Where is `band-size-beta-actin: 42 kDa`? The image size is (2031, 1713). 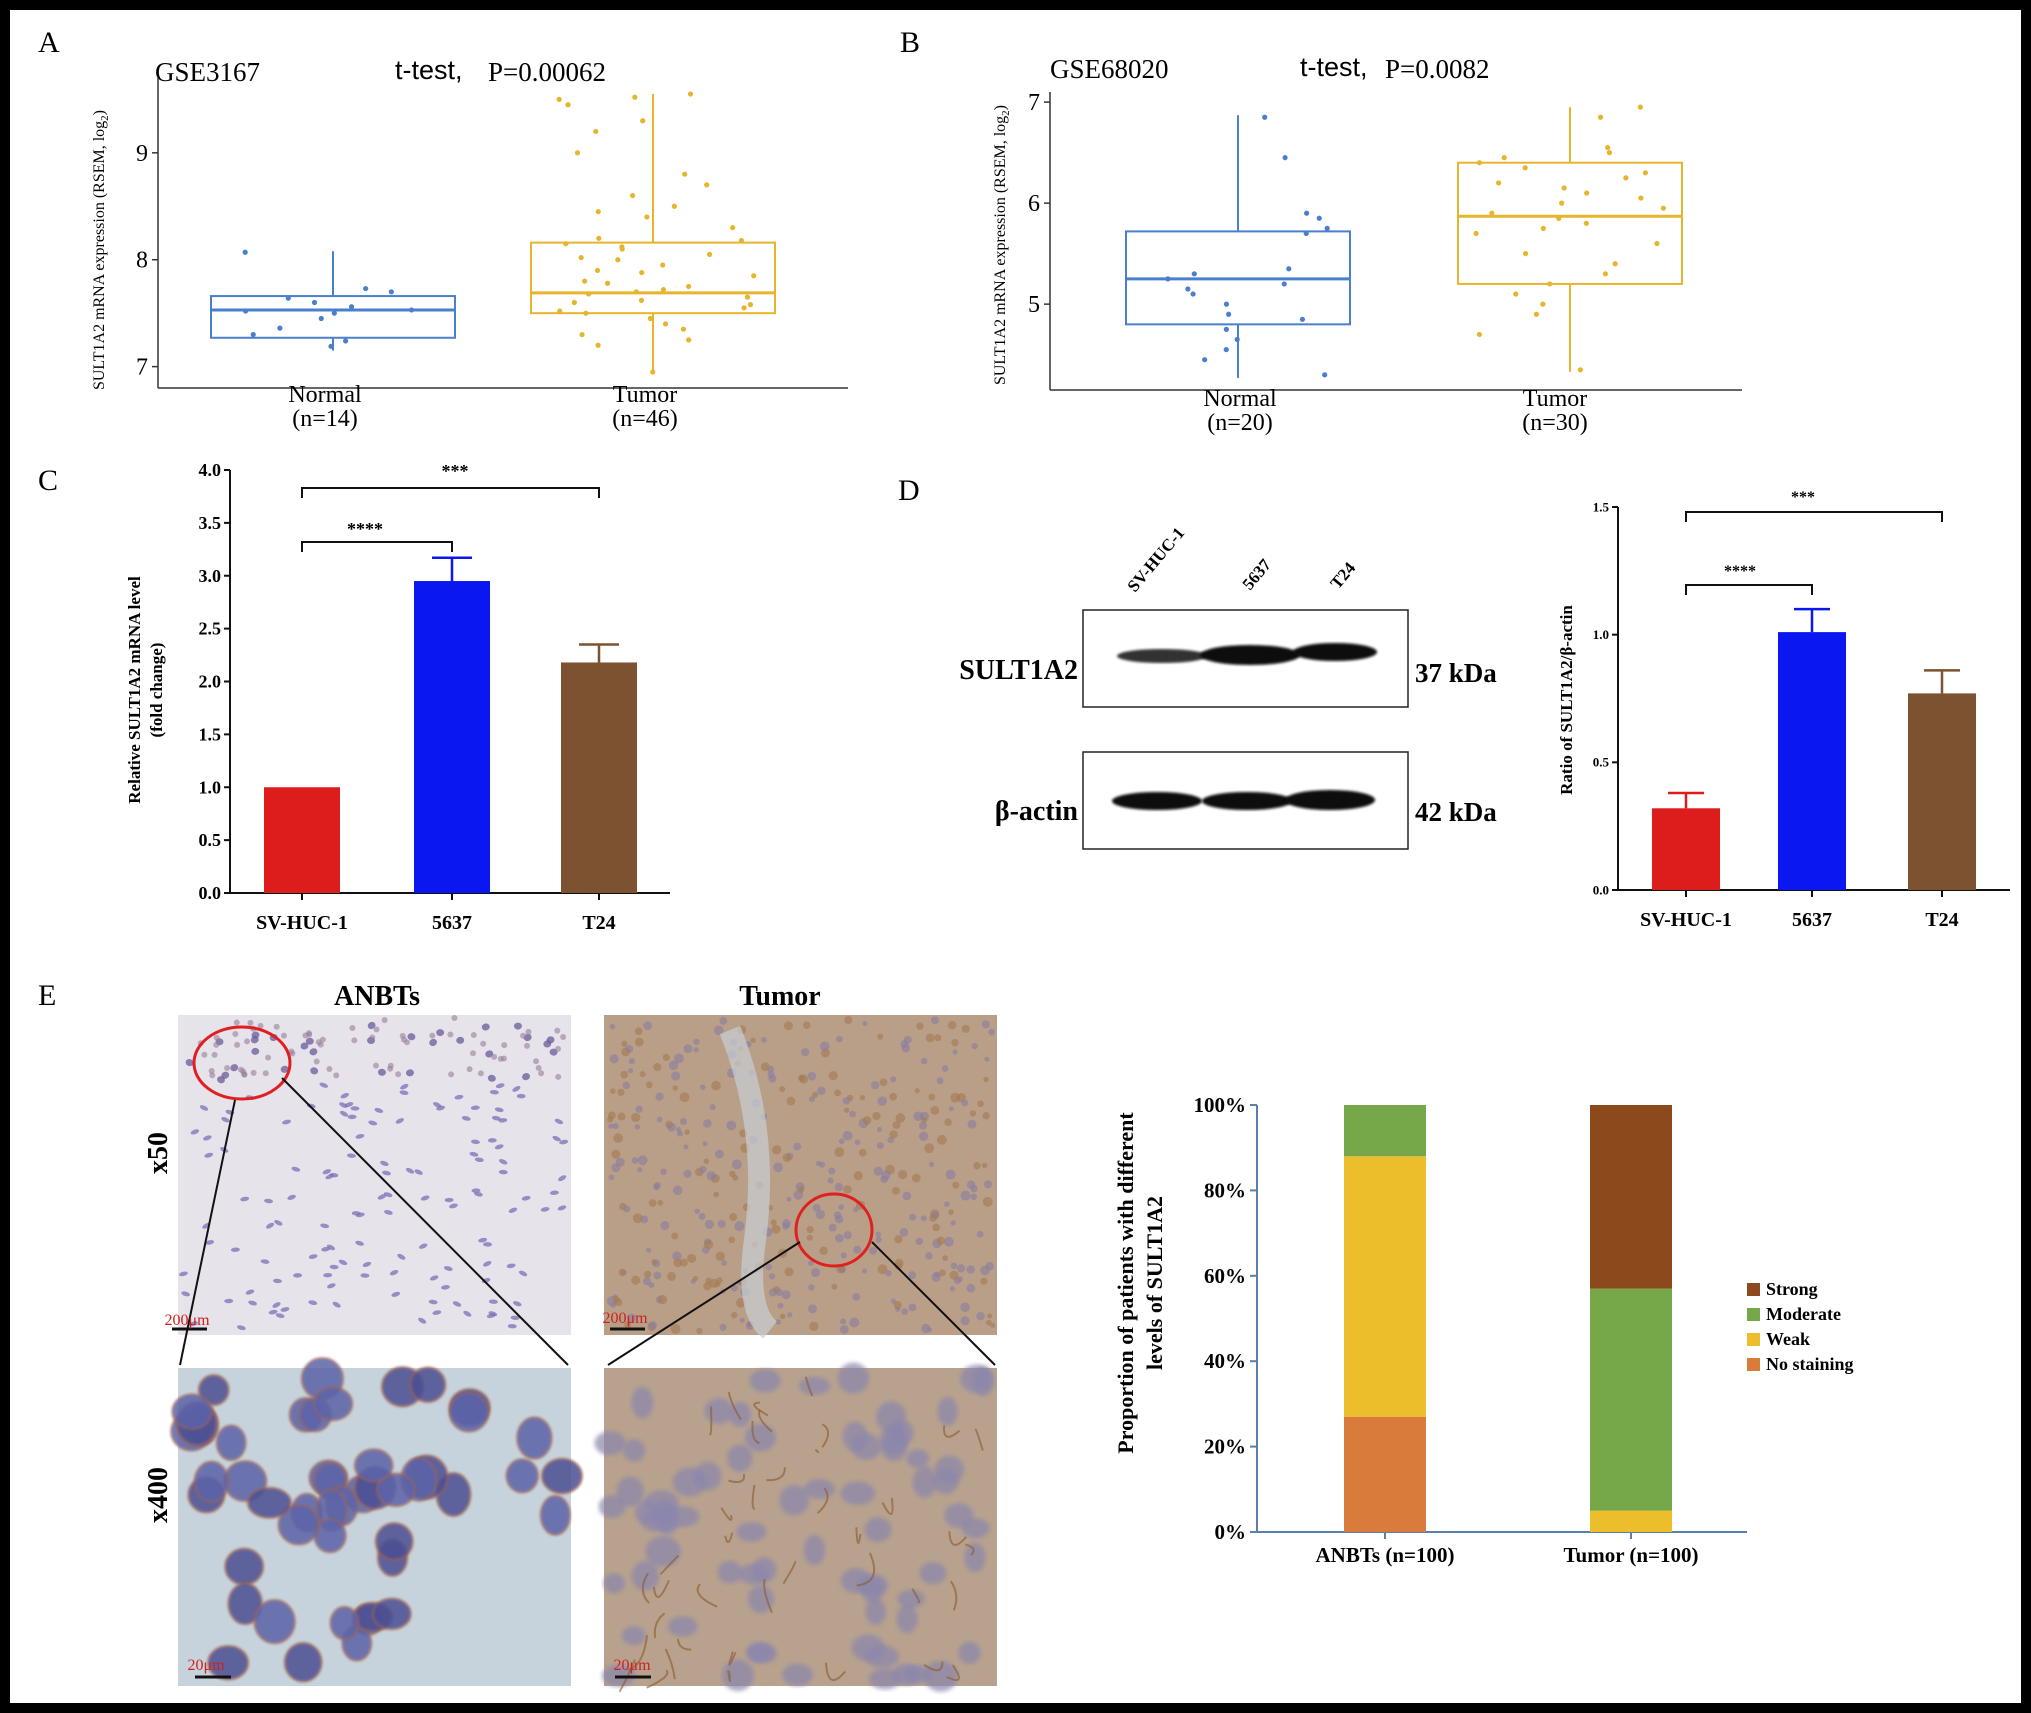
band-size-beta-actin: 42 kDa is located at coordinates (1456, 812).